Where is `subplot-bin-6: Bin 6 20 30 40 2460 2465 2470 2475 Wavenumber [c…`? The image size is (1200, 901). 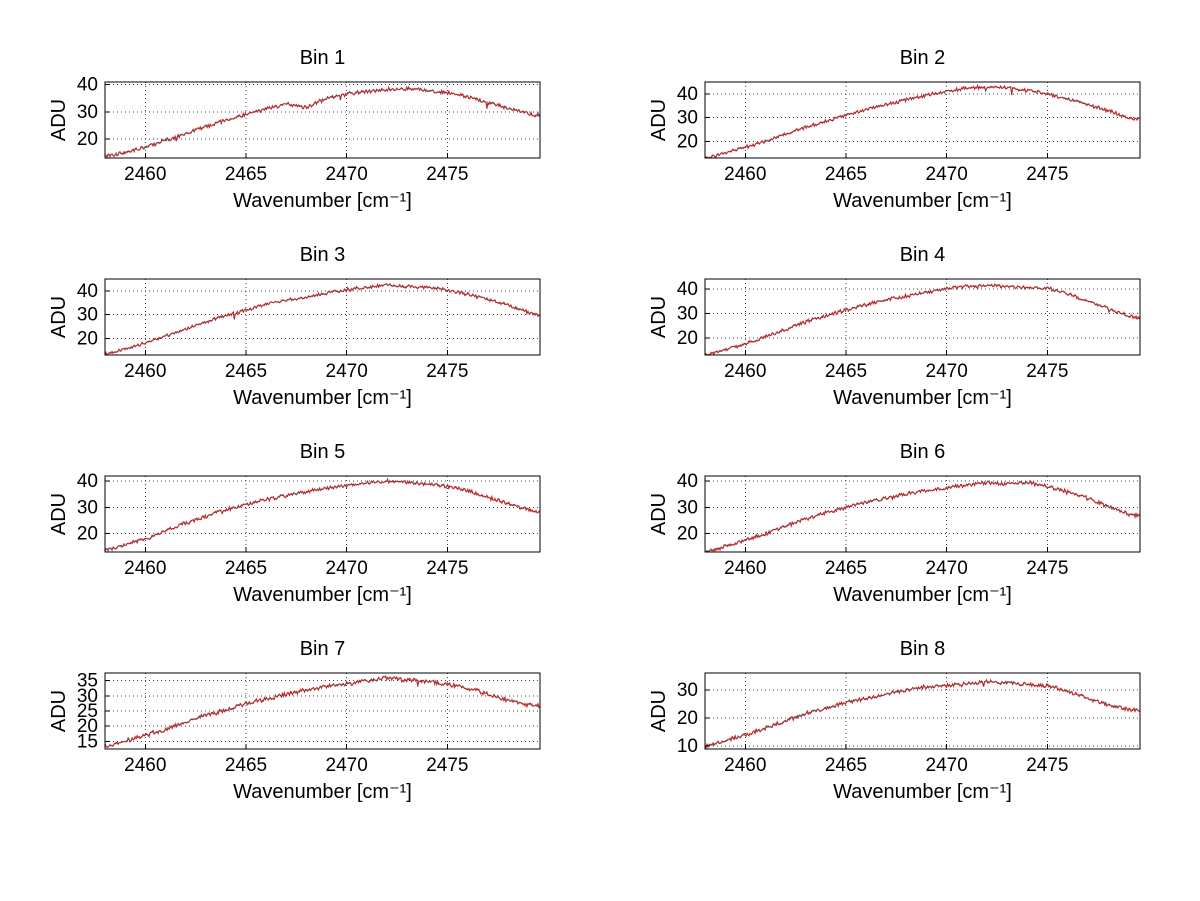 subplot-bin-6: Bin 6 20 30 40 2460 2465 2470 2475 Wavenumber [c… is located at coordinates (900, 530).